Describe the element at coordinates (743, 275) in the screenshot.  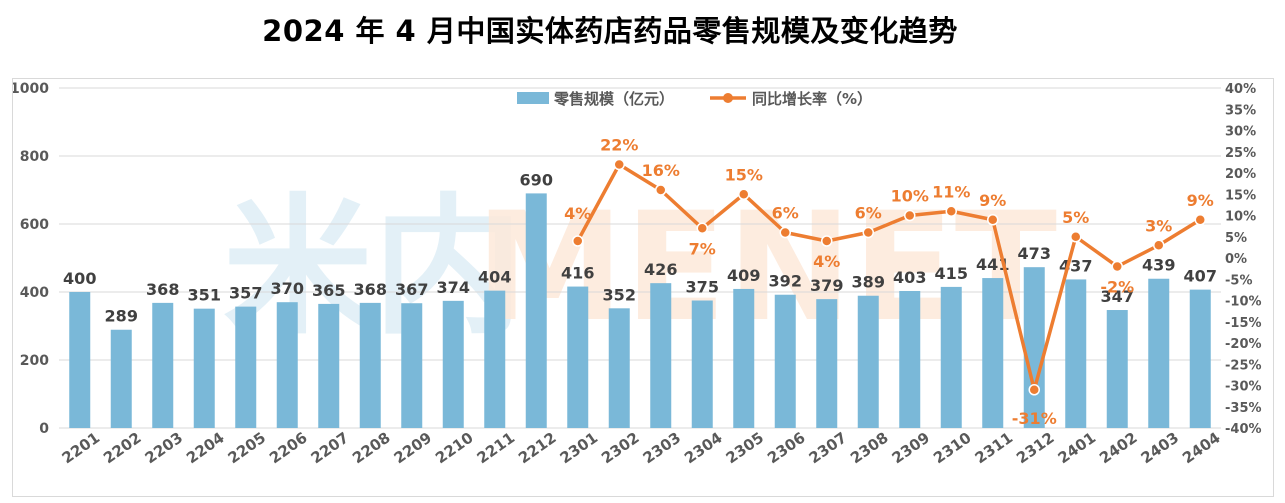
I see `bar-value-label: 409` at that location.